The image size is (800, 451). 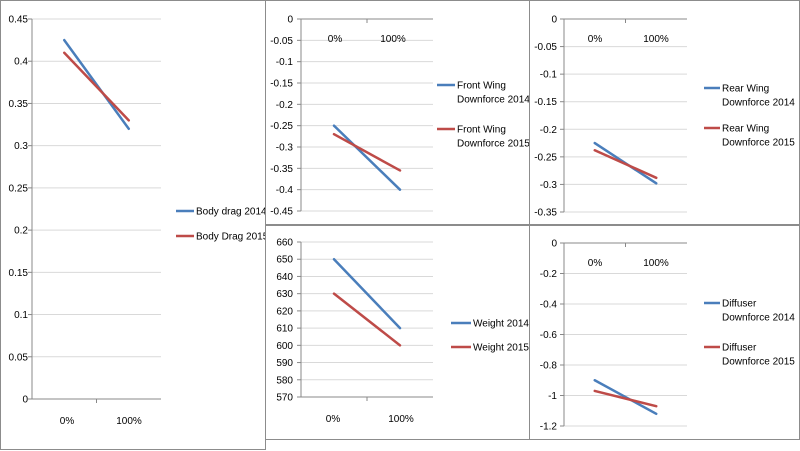 I want to click on y-tick-label: 0.05, so click(x=19, y=357).